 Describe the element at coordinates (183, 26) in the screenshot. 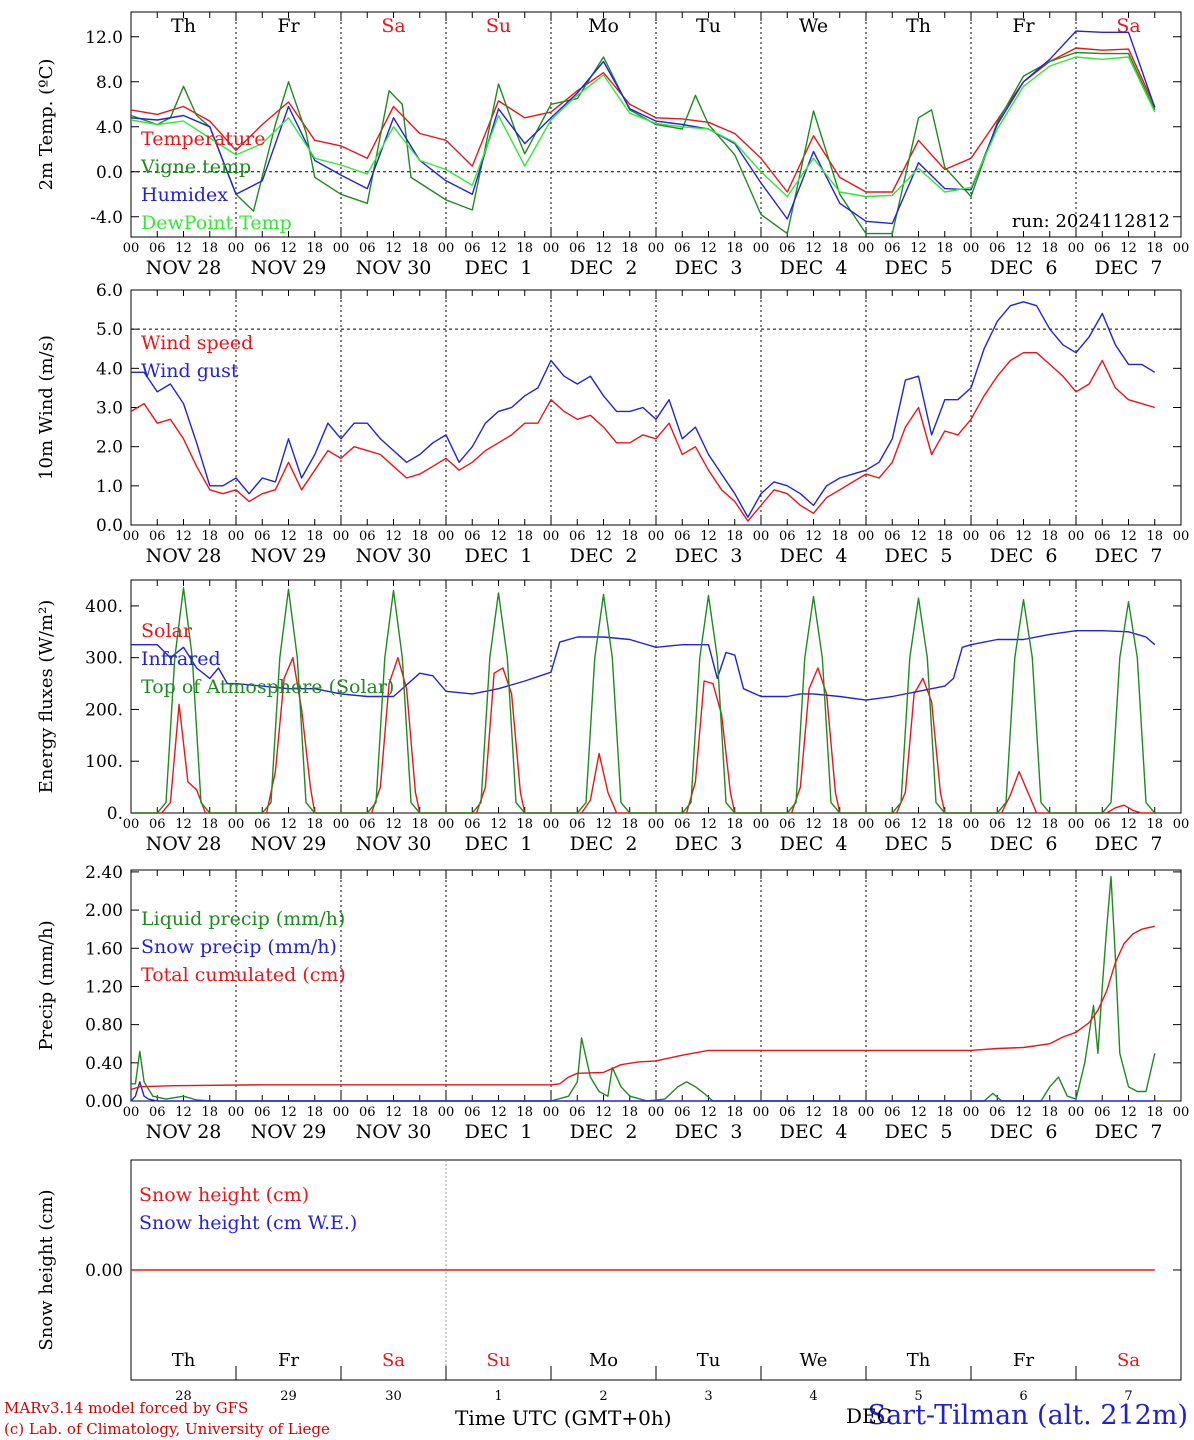

I see `day-of-week-label: Th` at that location.